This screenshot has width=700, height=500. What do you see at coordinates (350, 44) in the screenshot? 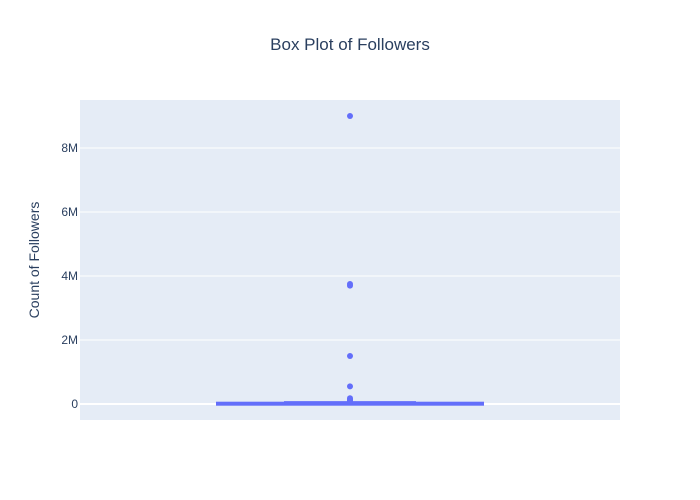
I see `chart-title: Box Plot of Followers` at bounding box center [350, 44].